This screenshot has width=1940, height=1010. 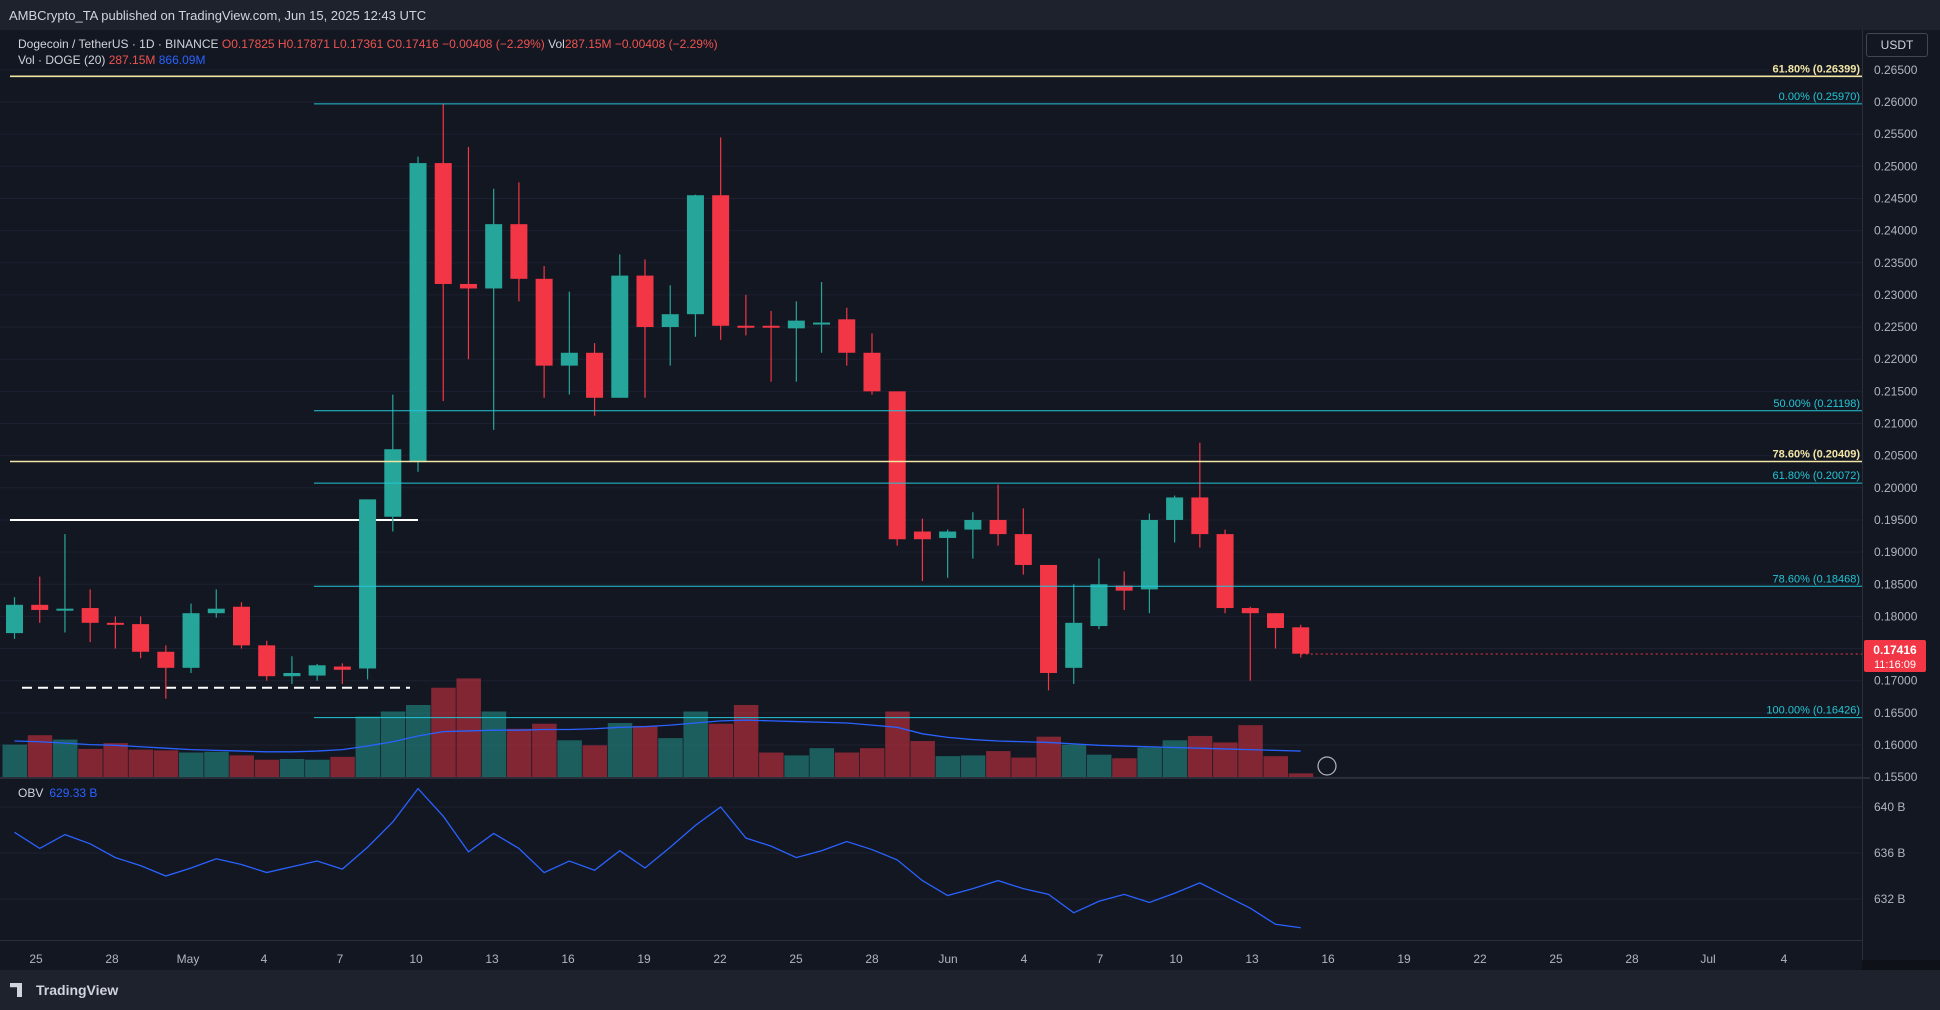 What do you see at coordinates (416, 959) in the screenshot?
I see `time-tick-label: 10` at bounding box center [416, 959].